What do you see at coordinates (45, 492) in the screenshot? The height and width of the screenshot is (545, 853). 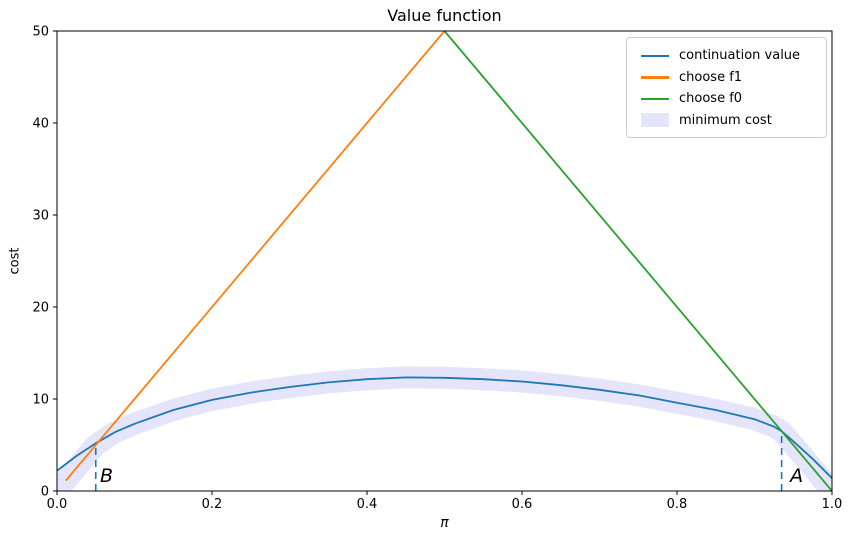 I see `y-tick-label: 0` at bounding box center [45, 492].